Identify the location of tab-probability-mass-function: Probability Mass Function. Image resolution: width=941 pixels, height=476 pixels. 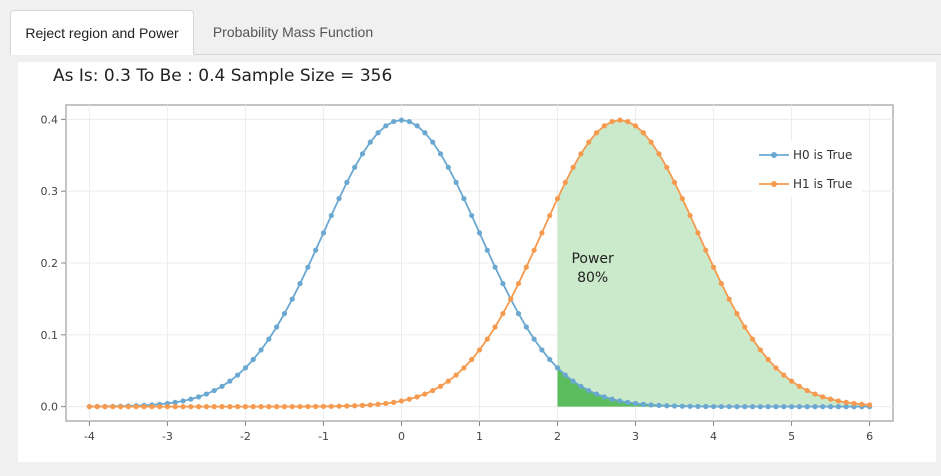
(293, 32).